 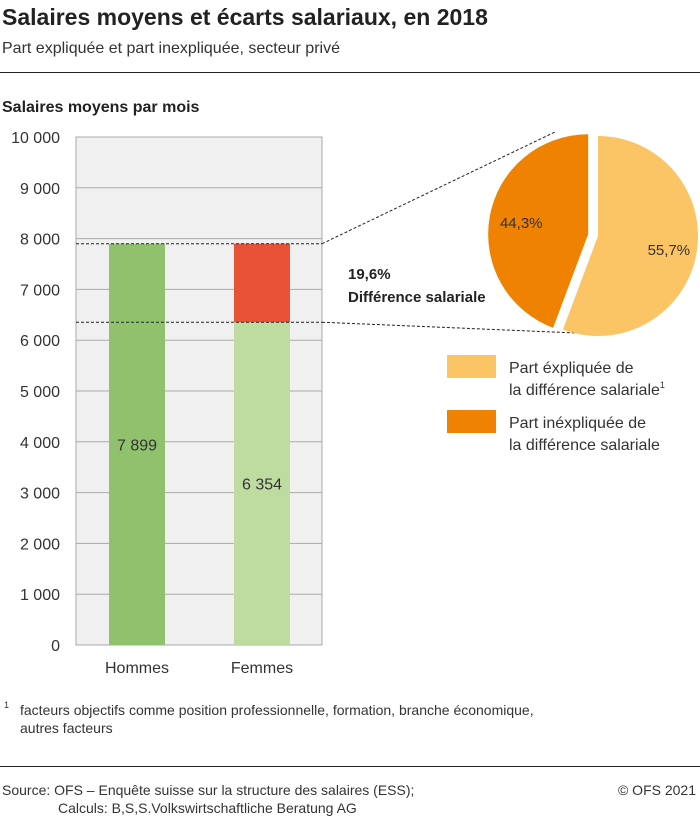 What do you see at coordinates (521, 223) in the screenshot?
I see `pie-slice-label: 44,3%` at bounding box center [521, 223].